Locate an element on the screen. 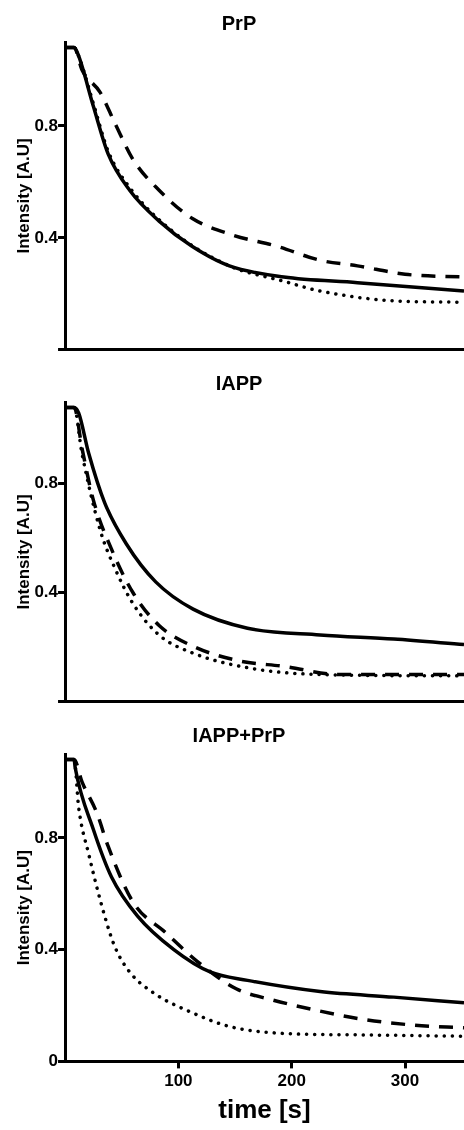  chart-title: IAPP is located at coordinates (239, 382).